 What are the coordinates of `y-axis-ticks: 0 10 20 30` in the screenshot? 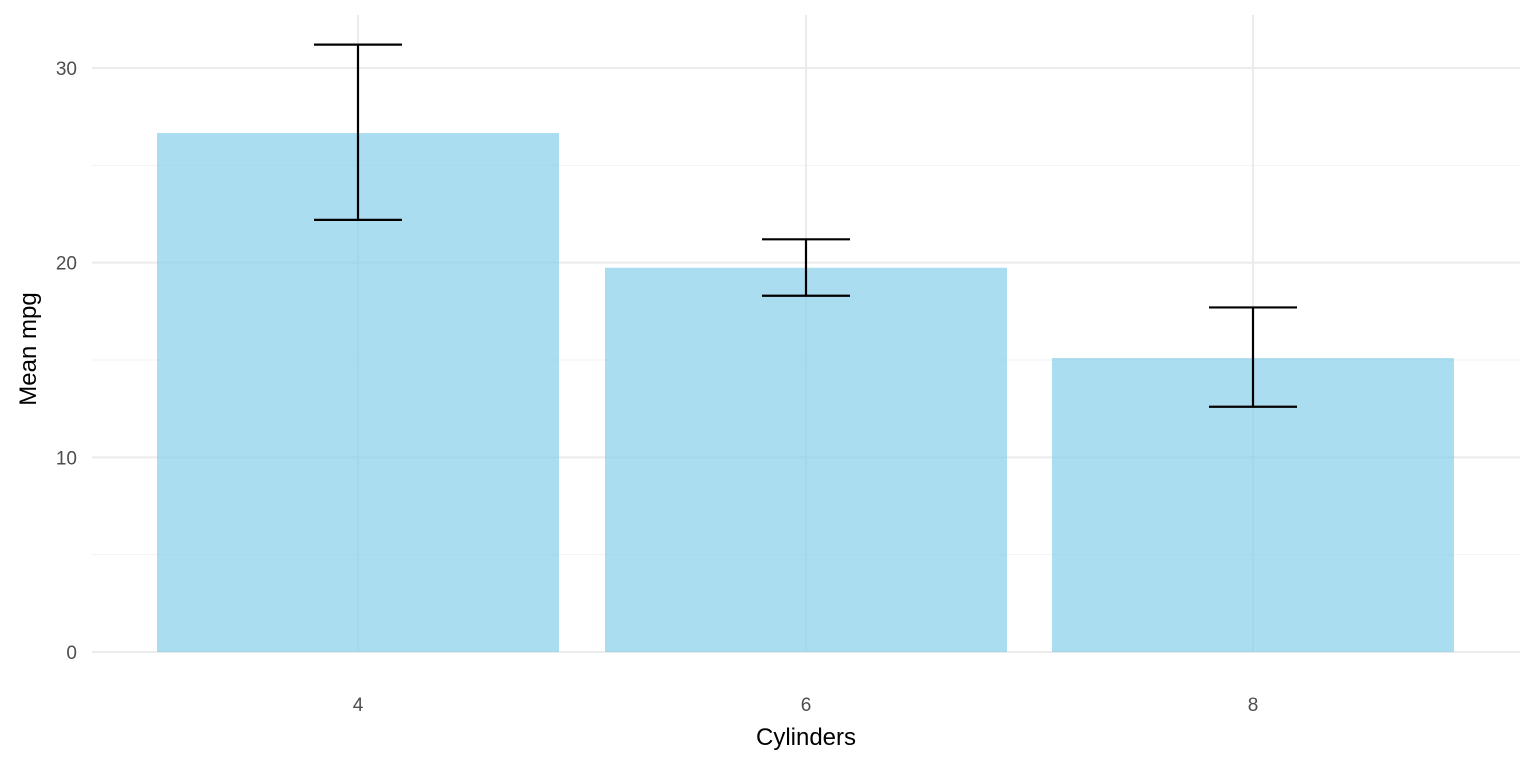 It's located at (66, 361).